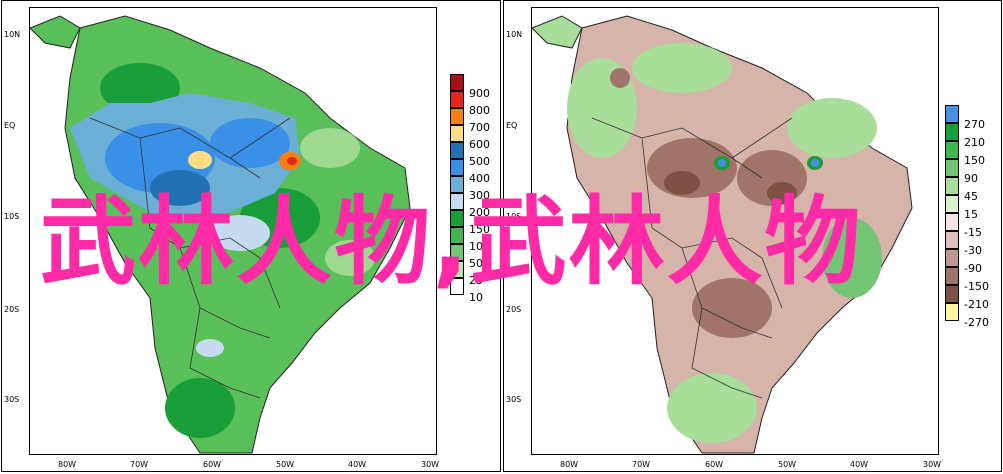 The width and height of the screenshot is (1003, 474). What do you see at coordinates (973, 268) in the screenshot?
I see `legend-label: -90` at bounding box center [973, 268].